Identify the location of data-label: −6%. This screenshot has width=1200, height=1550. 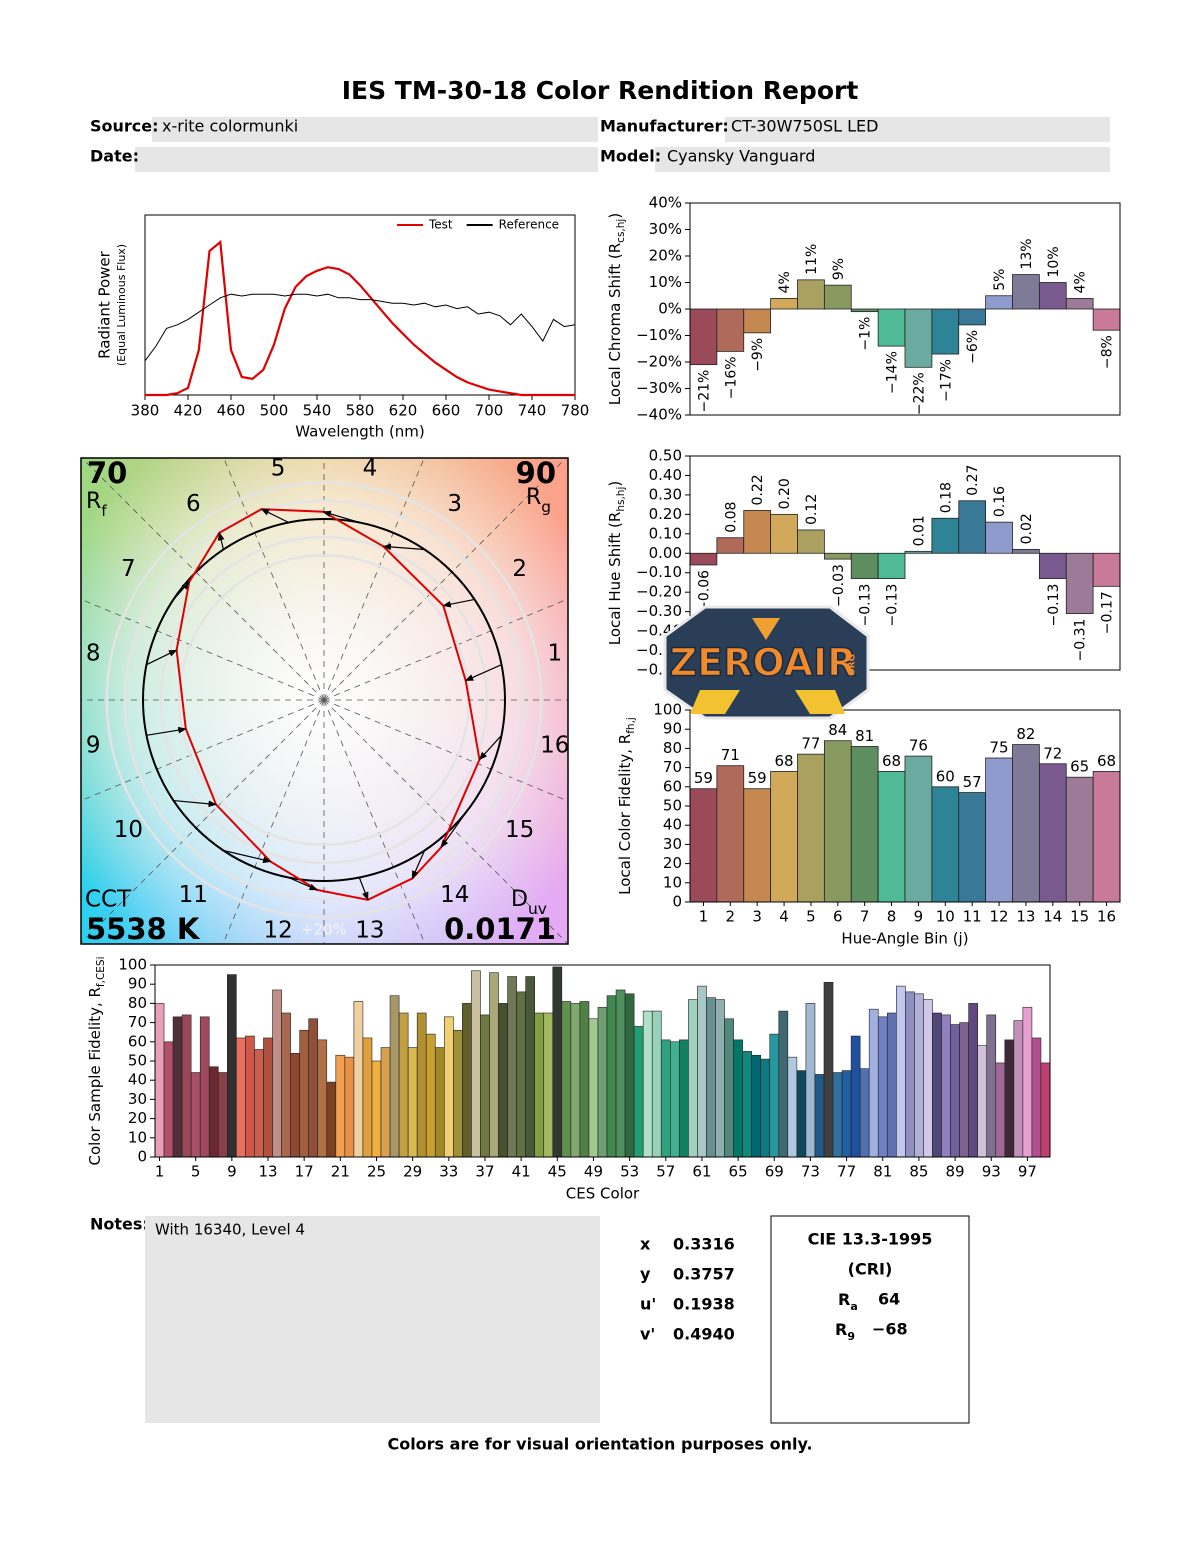
(973, 347).